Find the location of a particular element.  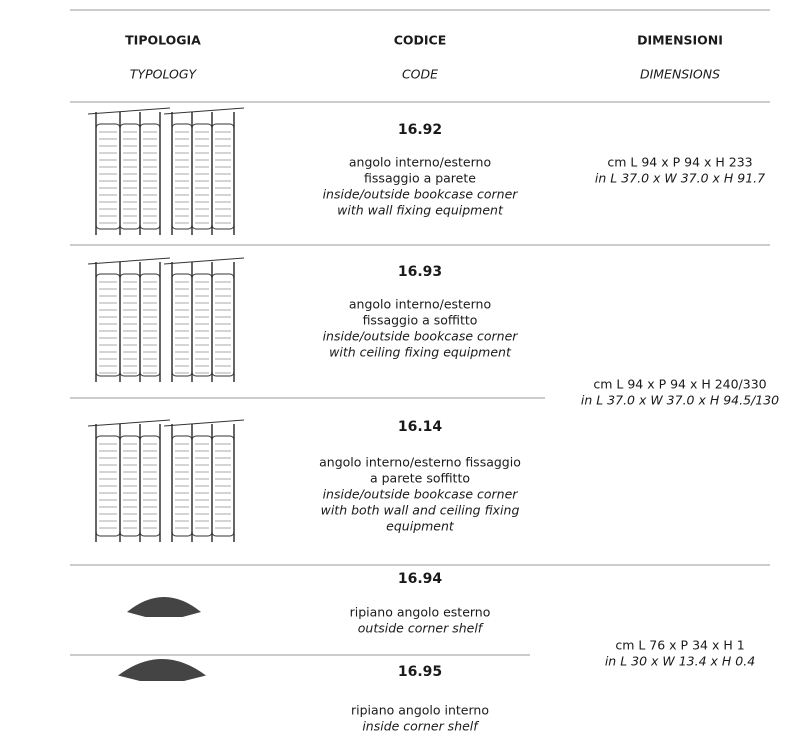

column-title: CODICE is located at coordinates (420, 40).